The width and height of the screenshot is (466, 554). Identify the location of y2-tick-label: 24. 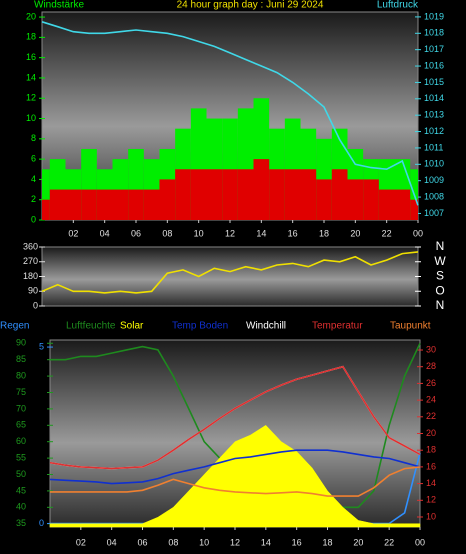
(431, 399).